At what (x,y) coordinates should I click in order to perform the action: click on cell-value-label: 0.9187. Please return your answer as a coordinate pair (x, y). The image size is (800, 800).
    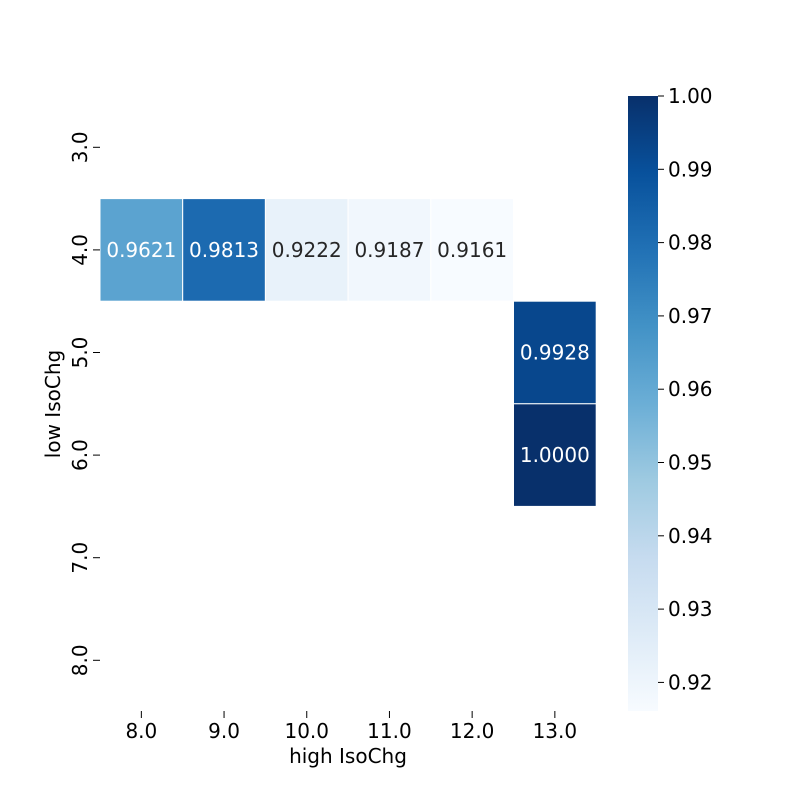
    Looking at the image, I should click on (389, 250).